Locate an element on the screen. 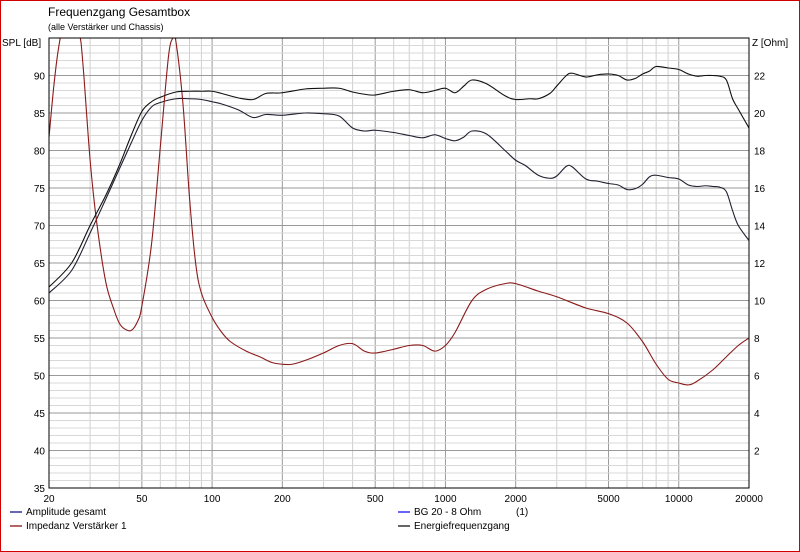  y-tick-label: 85 is located at coordinates (40, 114).